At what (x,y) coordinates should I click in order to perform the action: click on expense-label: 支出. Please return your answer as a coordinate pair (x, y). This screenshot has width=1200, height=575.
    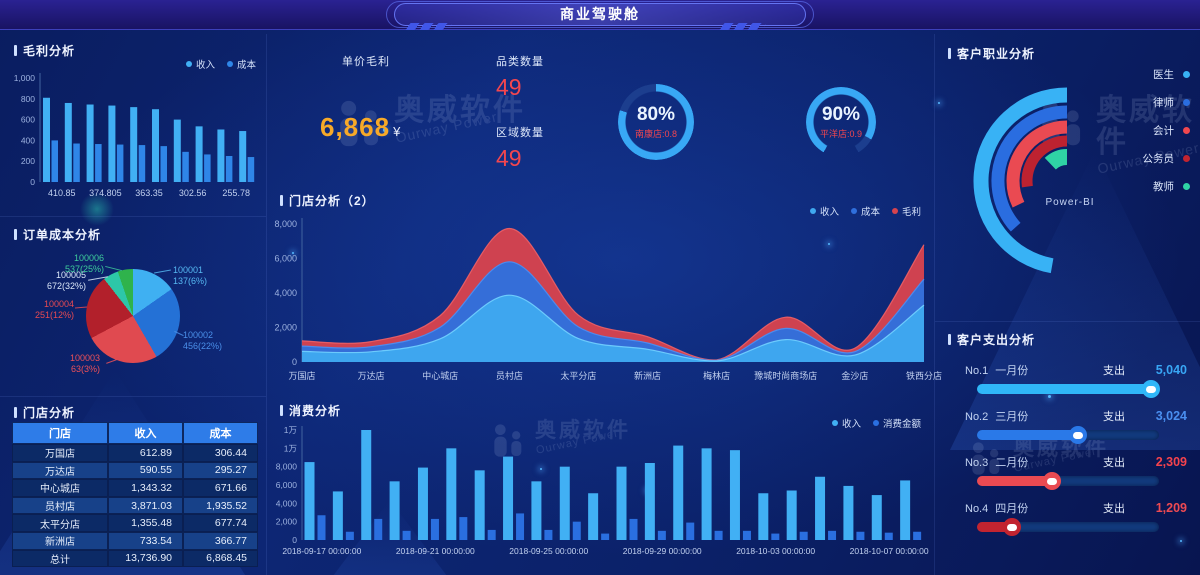
    Looking at the image, I should click on (1114, 463).